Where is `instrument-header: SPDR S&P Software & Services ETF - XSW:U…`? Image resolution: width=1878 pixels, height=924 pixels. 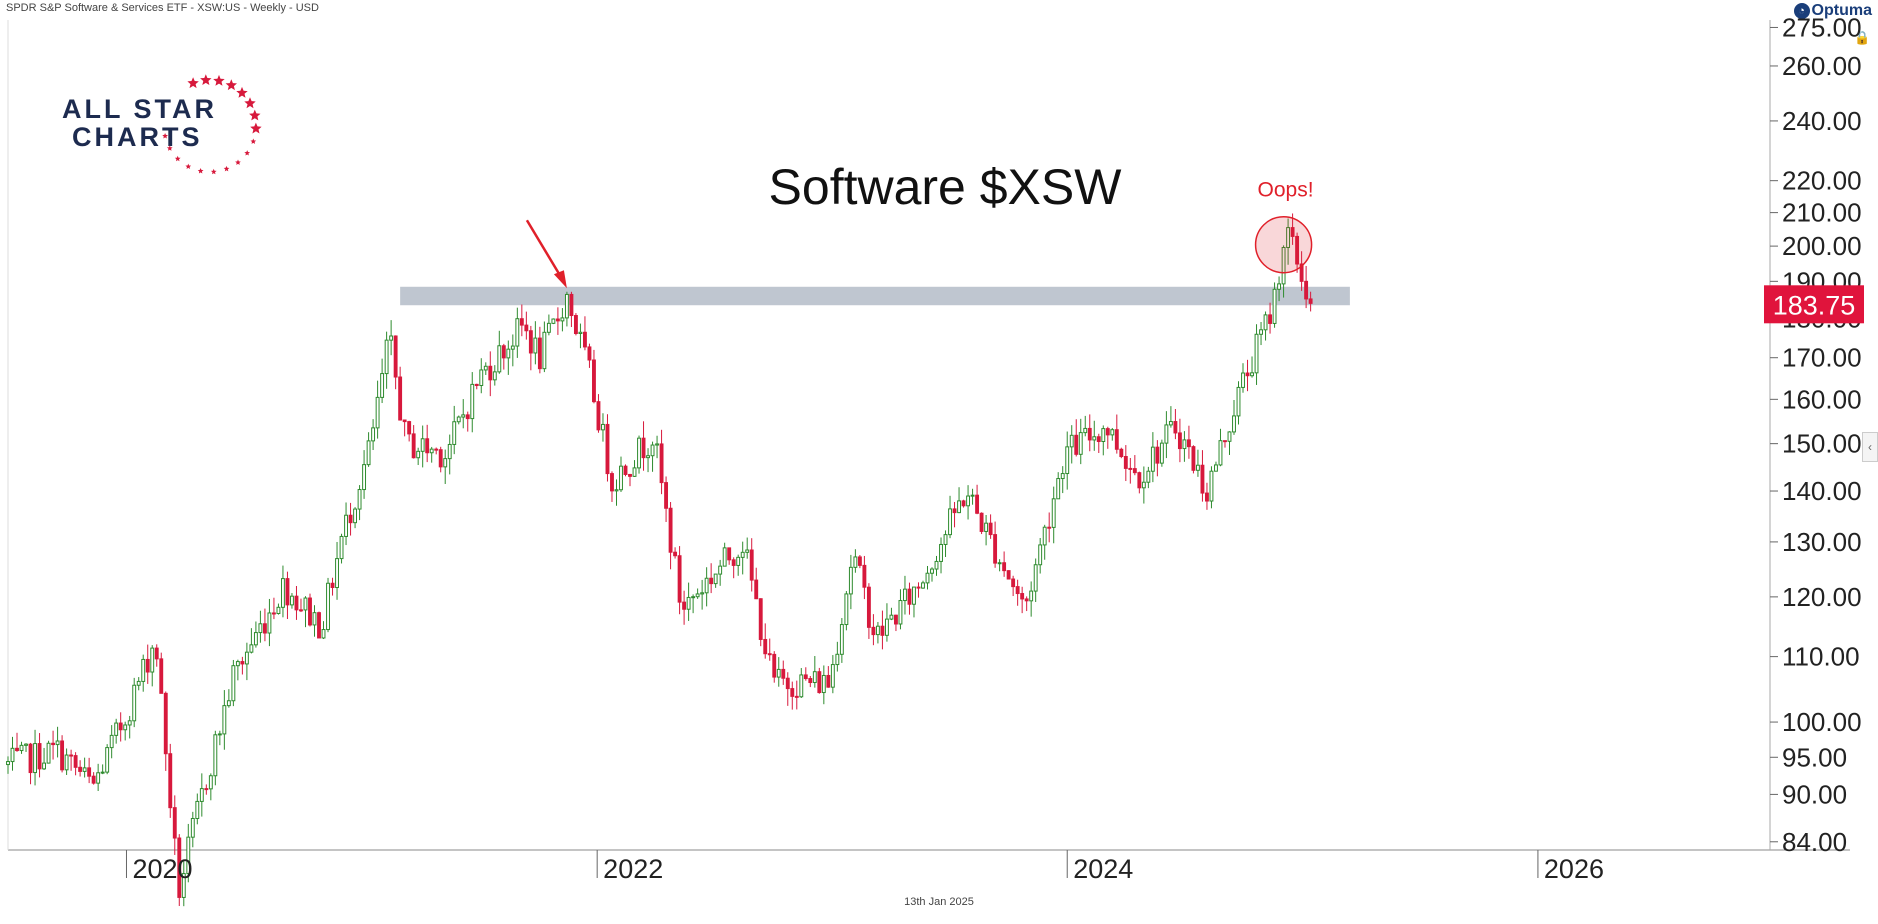
instrument-header: SPDR S&P Software & Services ETF - XSW:U… is located at coordinates (162, 8).